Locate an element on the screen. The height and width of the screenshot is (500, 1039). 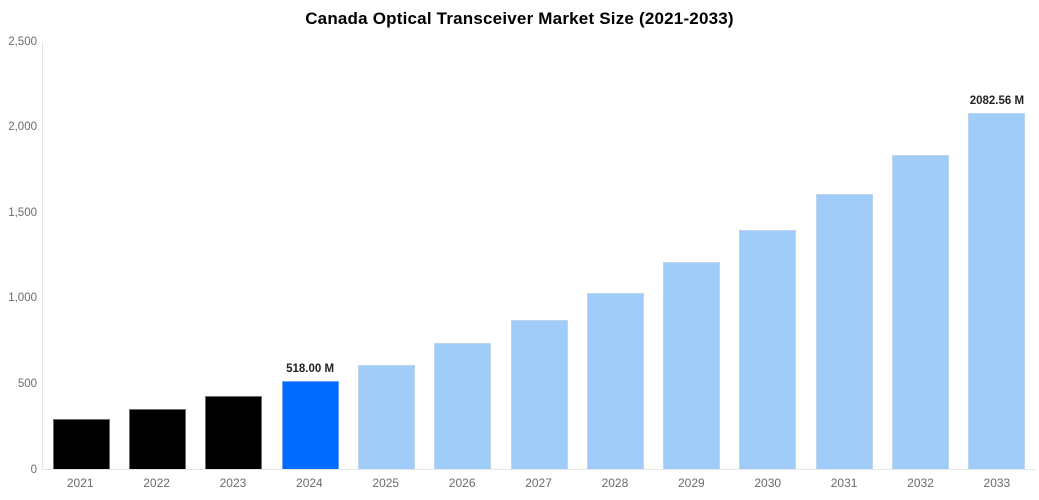
x-axis-label-2031: 2031 is located at coordinates (844, 483).